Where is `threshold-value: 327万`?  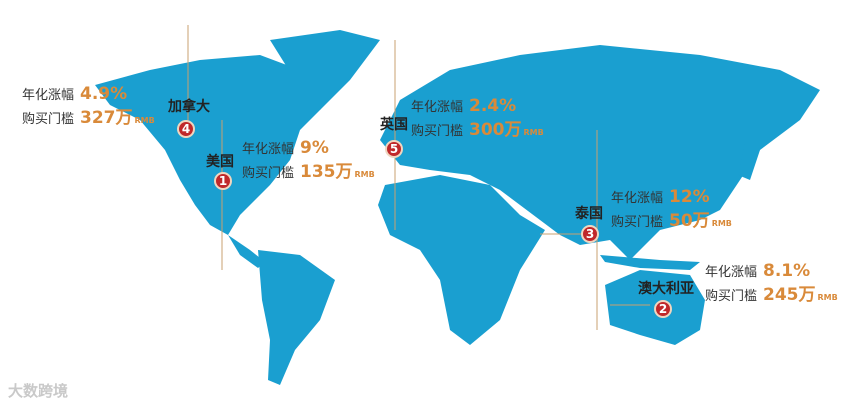
threshold-value: 327万 is located at coordinates (106, 118).